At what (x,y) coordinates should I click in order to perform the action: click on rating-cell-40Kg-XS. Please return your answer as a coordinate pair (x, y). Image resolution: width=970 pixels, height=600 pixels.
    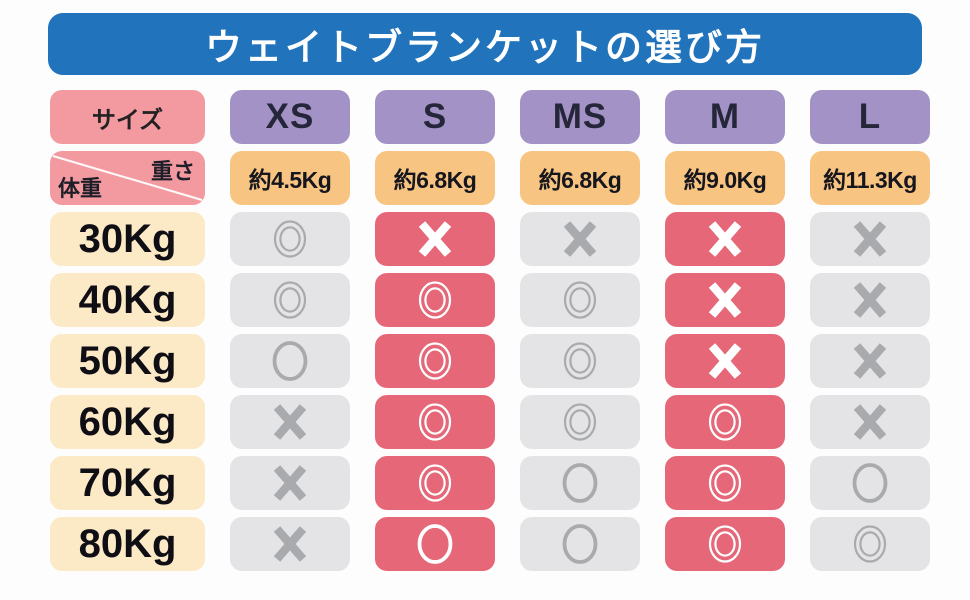
    Looking at the image, I should click on (290, 300).